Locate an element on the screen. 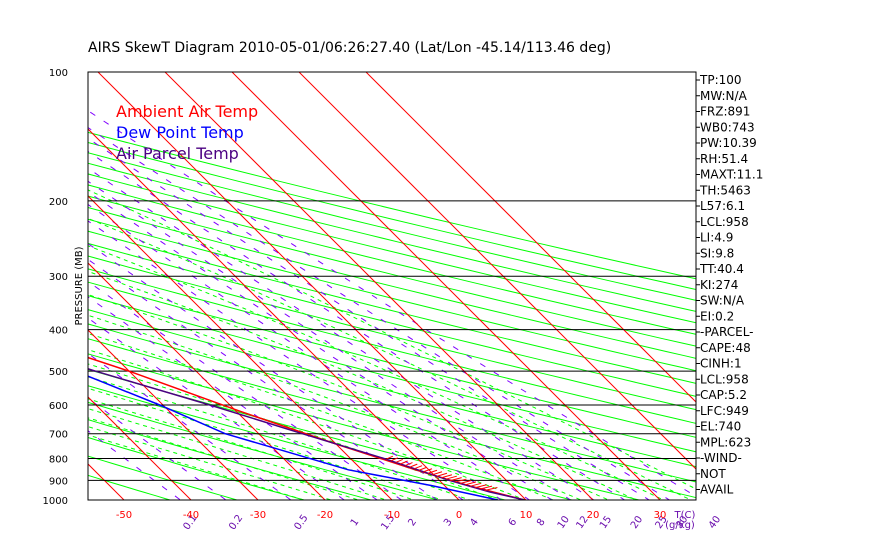  index-label: CINH:1 is located at coordinates (721, 364).